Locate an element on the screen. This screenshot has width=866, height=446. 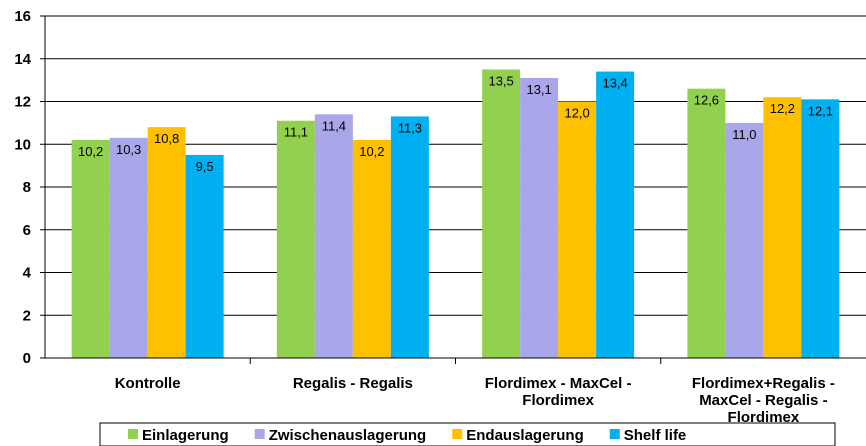
x-tick-label-line: MaxCel - Regalis - is located at coordinates (763, 400).